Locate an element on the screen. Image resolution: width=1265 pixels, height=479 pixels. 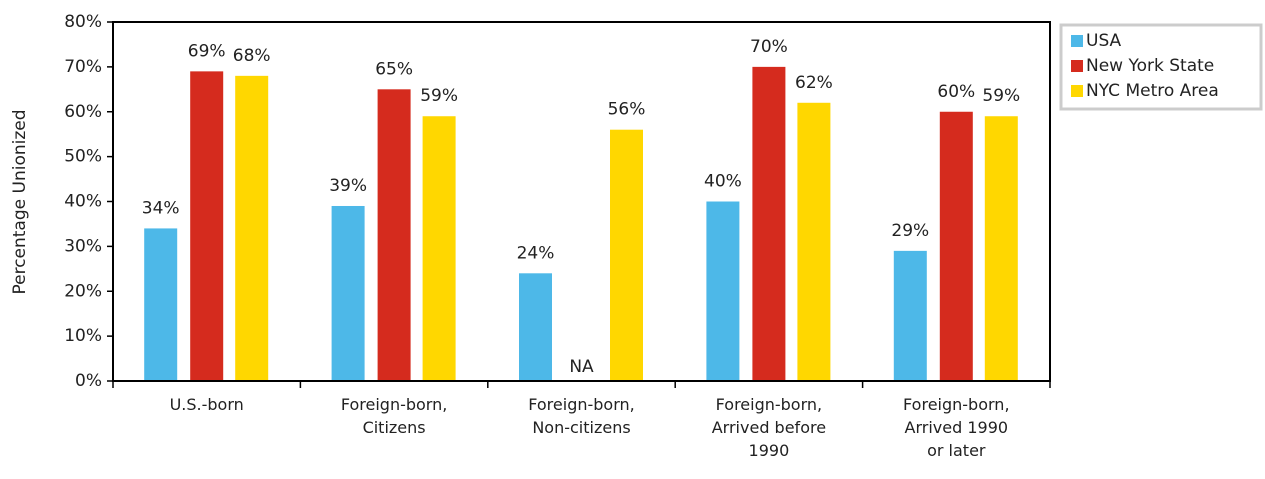
y-axis-title: Percentage Unionized is located at coordinates (20, 201).